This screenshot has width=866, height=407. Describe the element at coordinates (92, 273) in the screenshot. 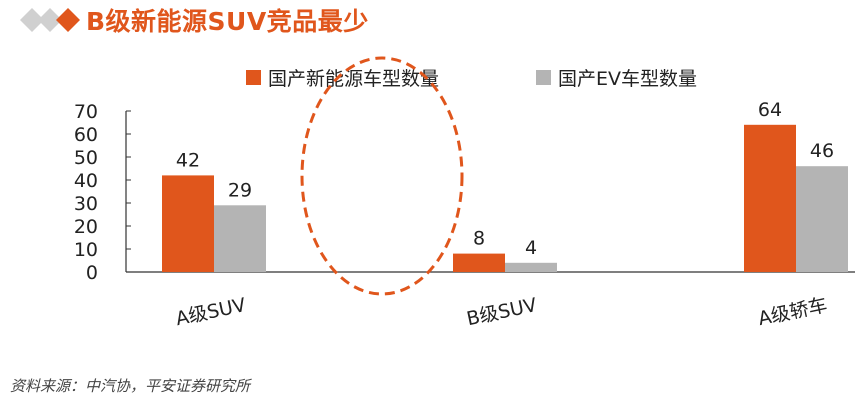

I see `y-tick-label: 0` at that location.